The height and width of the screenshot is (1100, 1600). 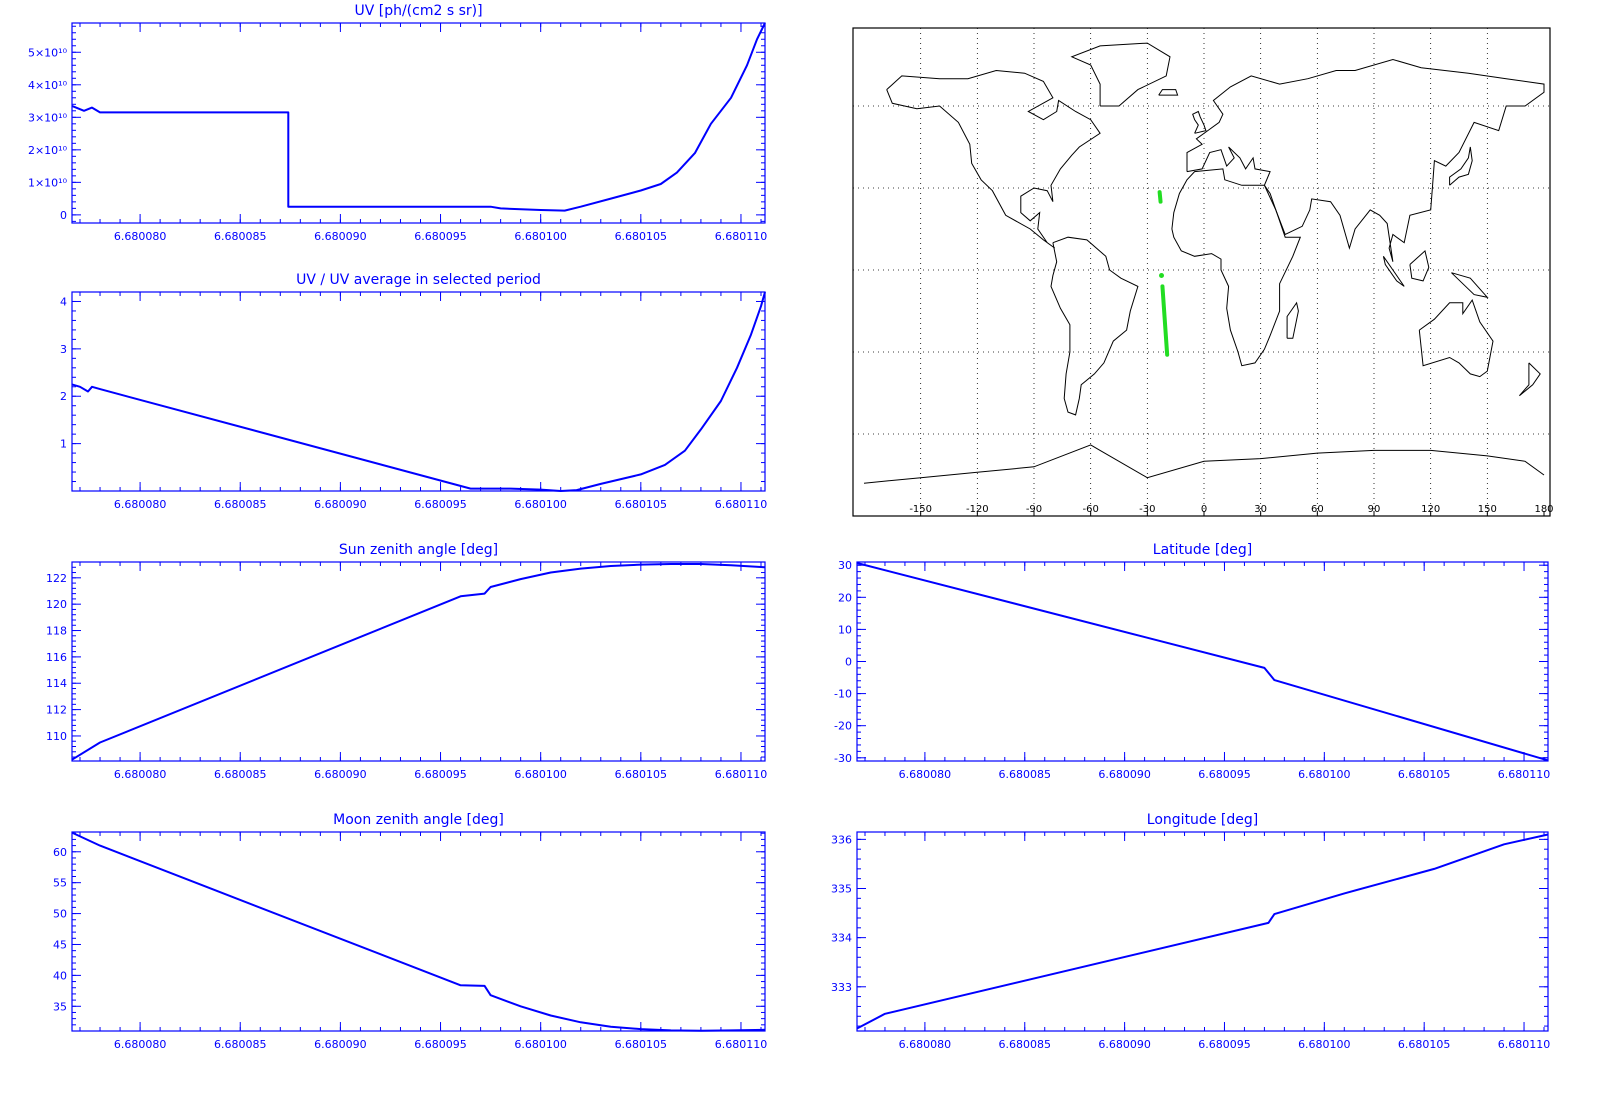 I want to click on y-tick-label: 4×10¹⁰, so click(x=48, y=85).